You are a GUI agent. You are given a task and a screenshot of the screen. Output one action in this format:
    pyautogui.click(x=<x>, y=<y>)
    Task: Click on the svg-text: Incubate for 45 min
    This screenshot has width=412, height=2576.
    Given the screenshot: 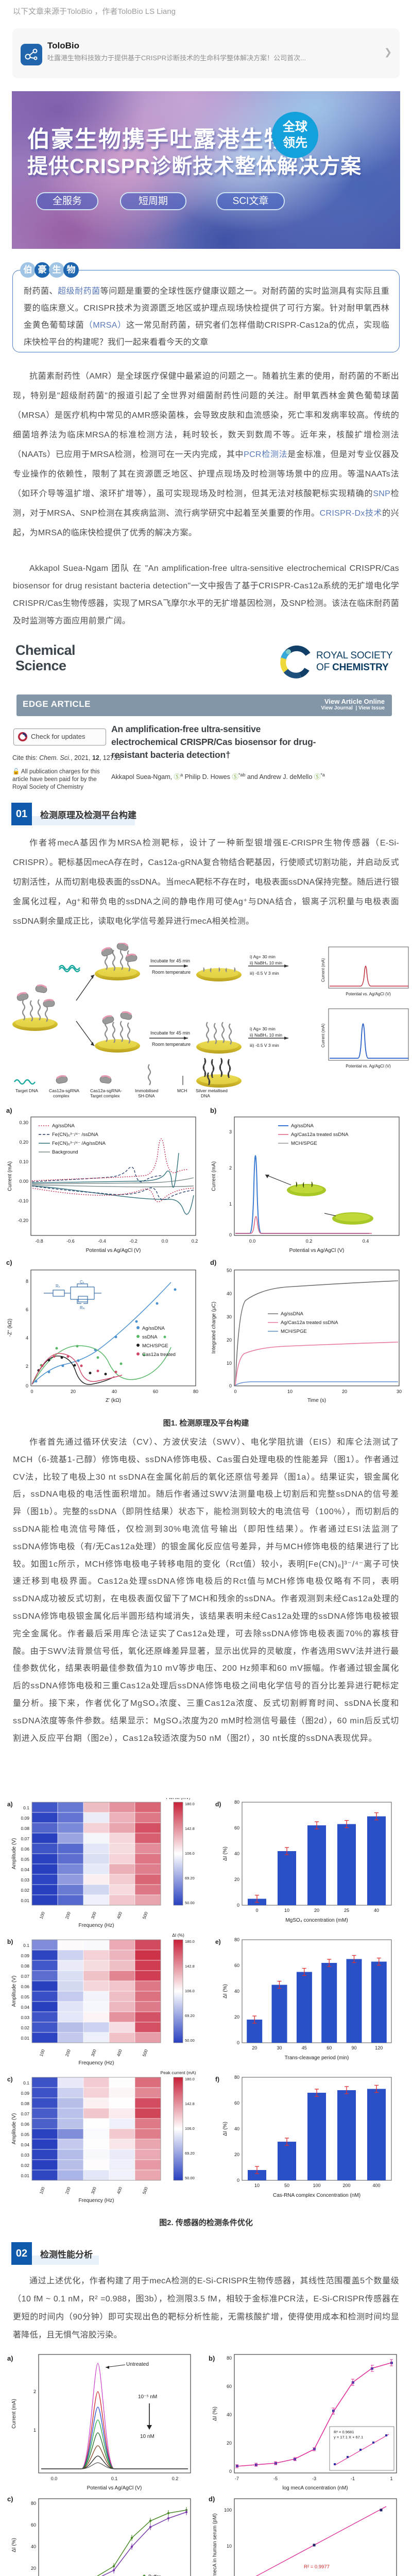 What is the action you would take?
    pyautogui.click(x=170, y=1033)
    